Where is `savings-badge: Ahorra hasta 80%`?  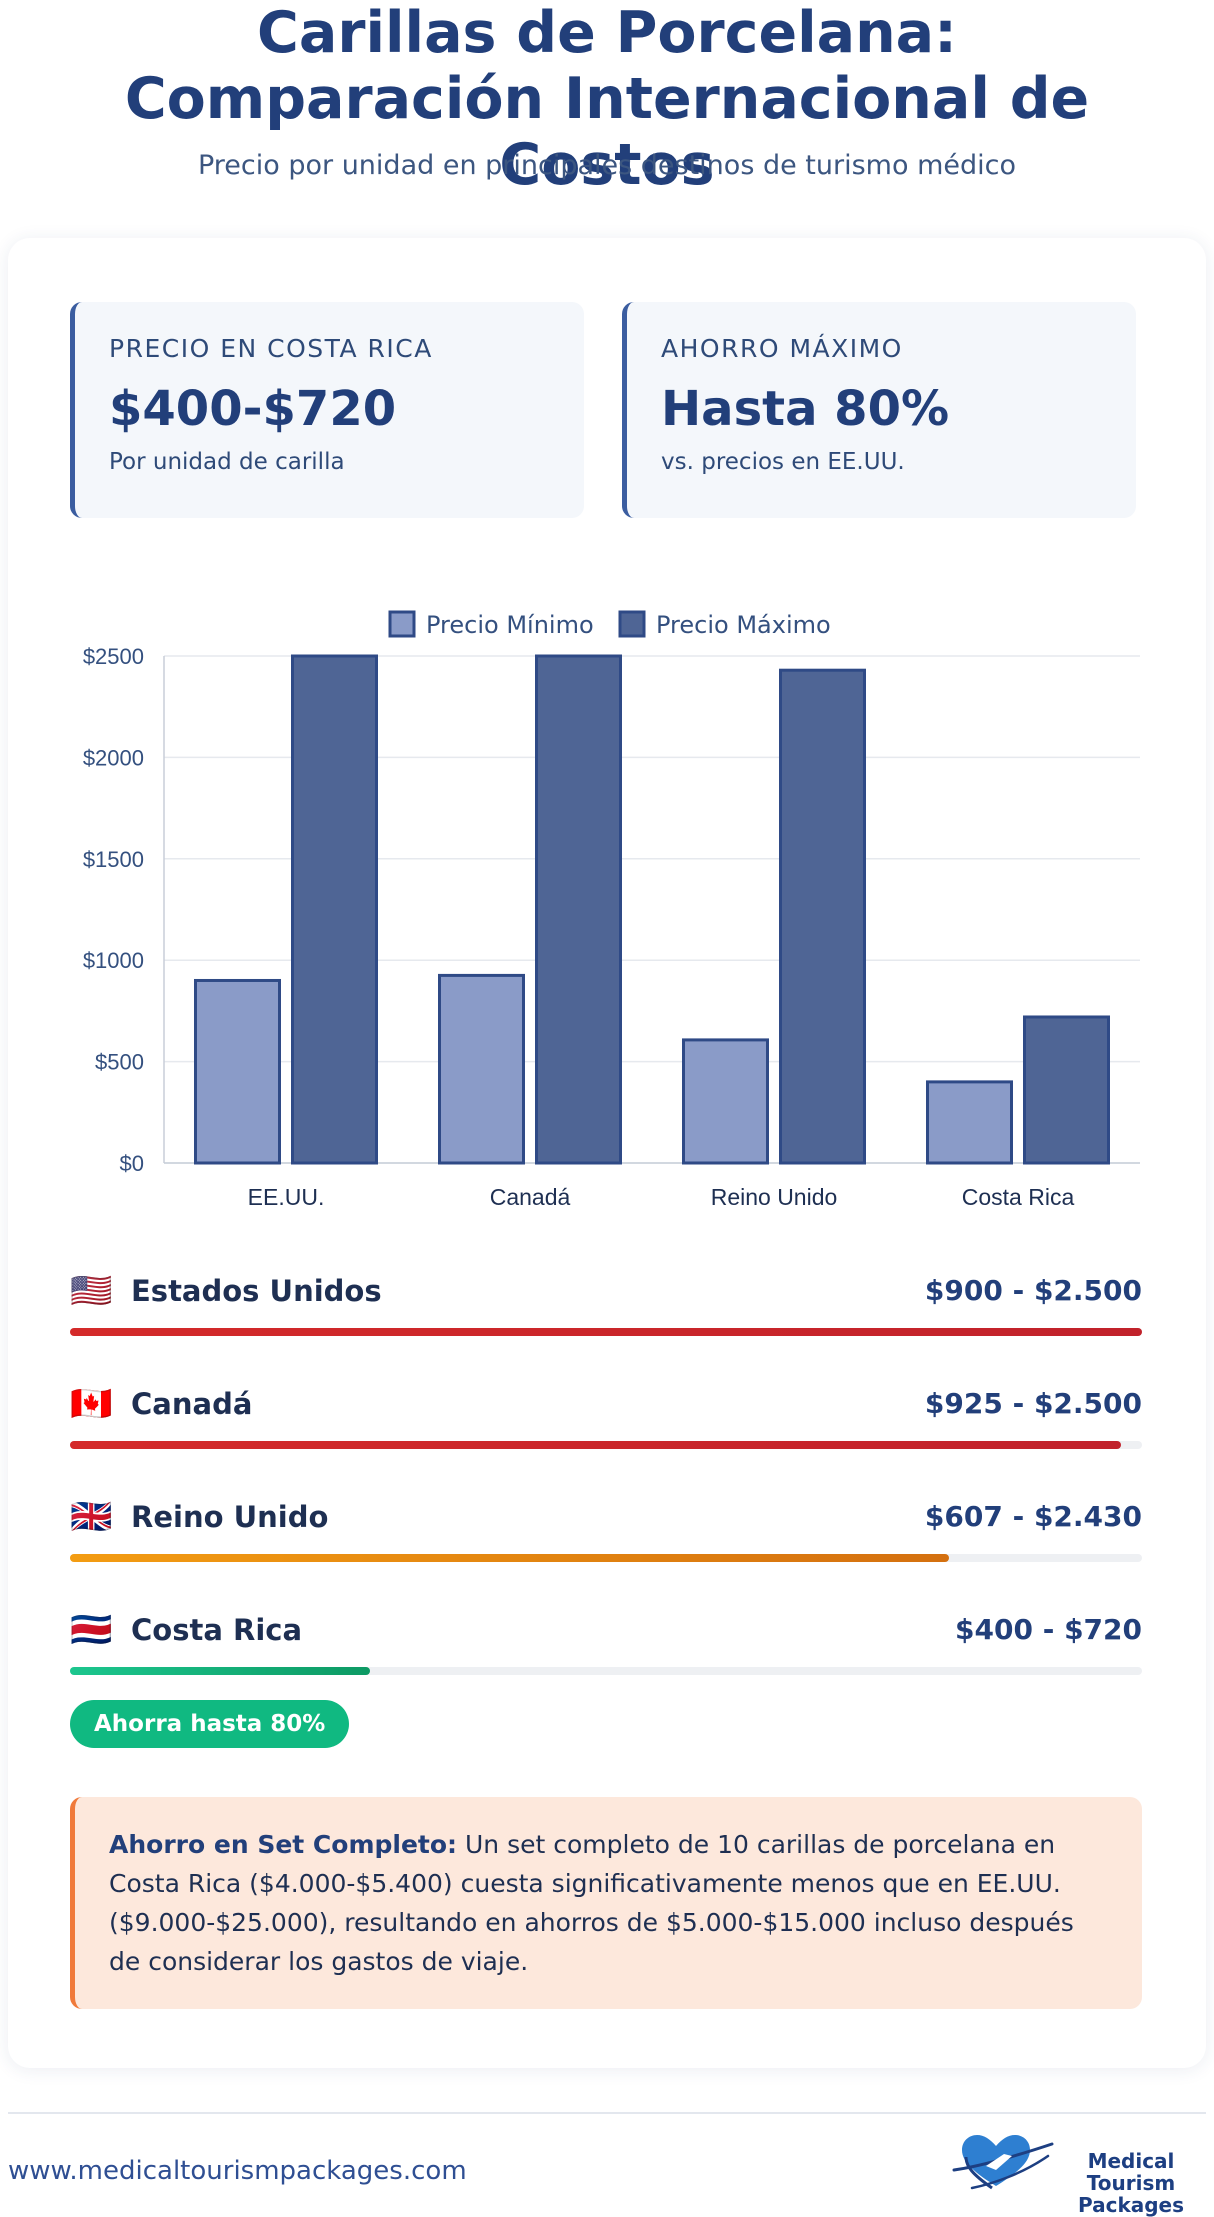
savings-badge: Ahorra hasta 80% is located at coordinates (210, 1724).